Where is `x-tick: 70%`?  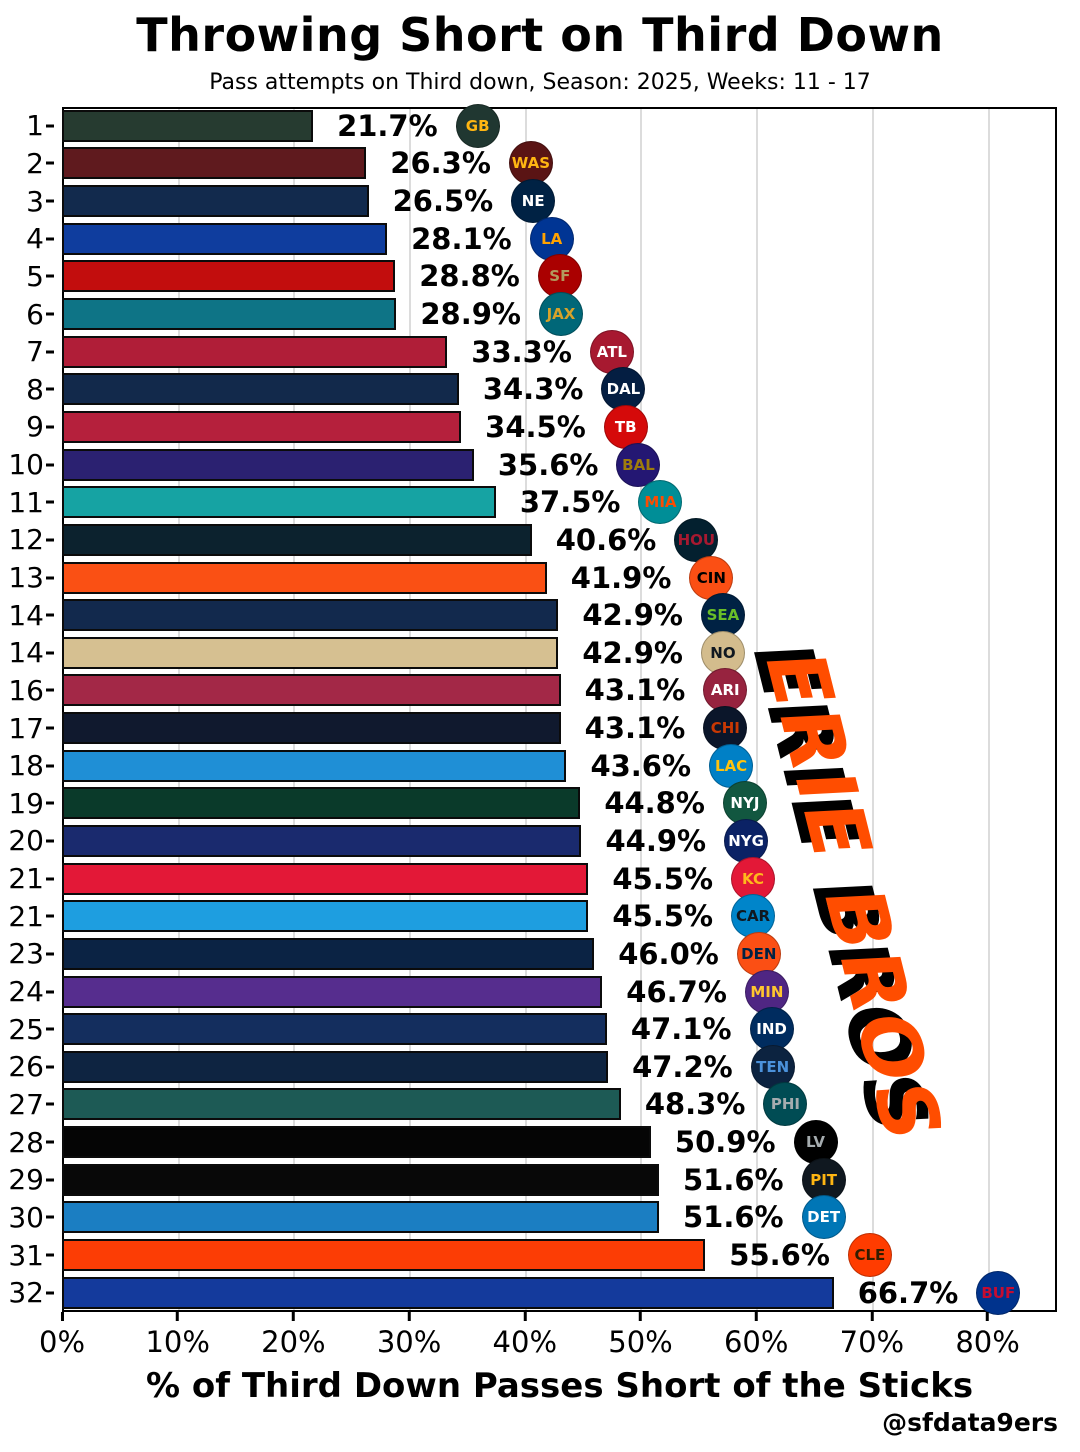
x-tick: 70% is located at coordinates (872, 1335).